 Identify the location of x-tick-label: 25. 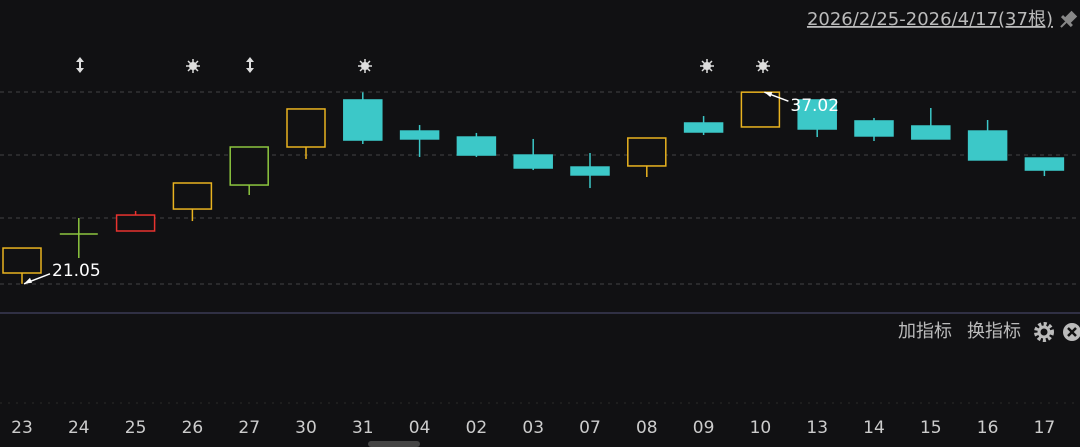
(136, 428).